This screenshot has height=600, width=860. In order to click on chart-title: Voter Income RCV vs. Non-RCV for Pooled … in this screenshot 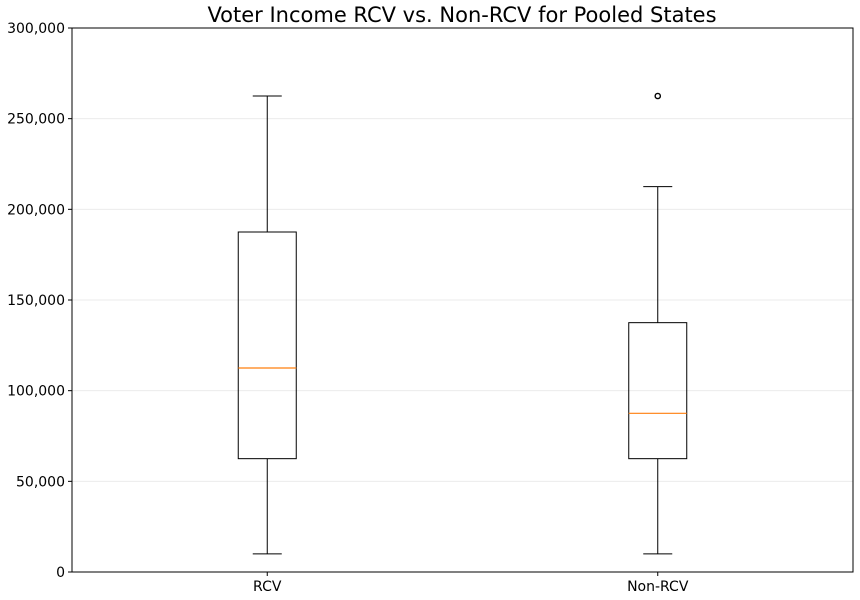, I will do `click(461, 15)`.